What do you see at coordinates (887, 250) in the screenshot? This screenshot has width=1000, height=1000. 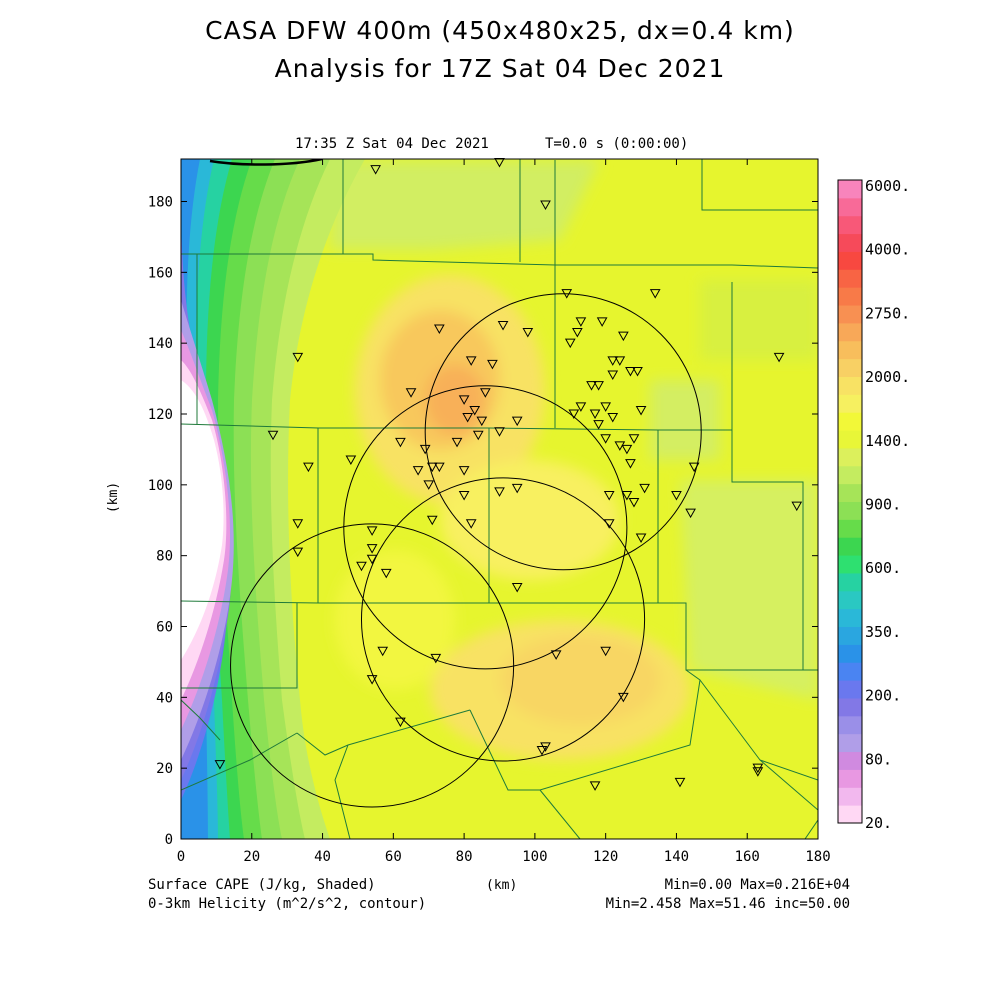 I see `colorbar-label: 4000.` at bounding box center [887, 250].